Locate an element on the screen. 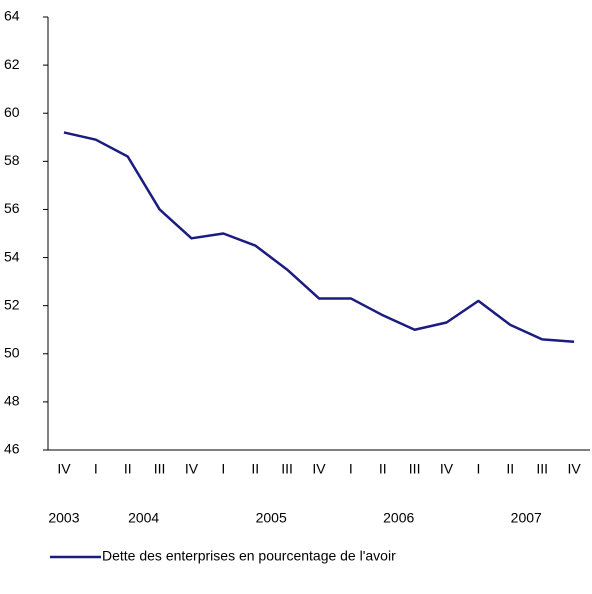 This screenshot has width=592, height=594. y-tick-label: 56 is located at coordinates (12, 208).